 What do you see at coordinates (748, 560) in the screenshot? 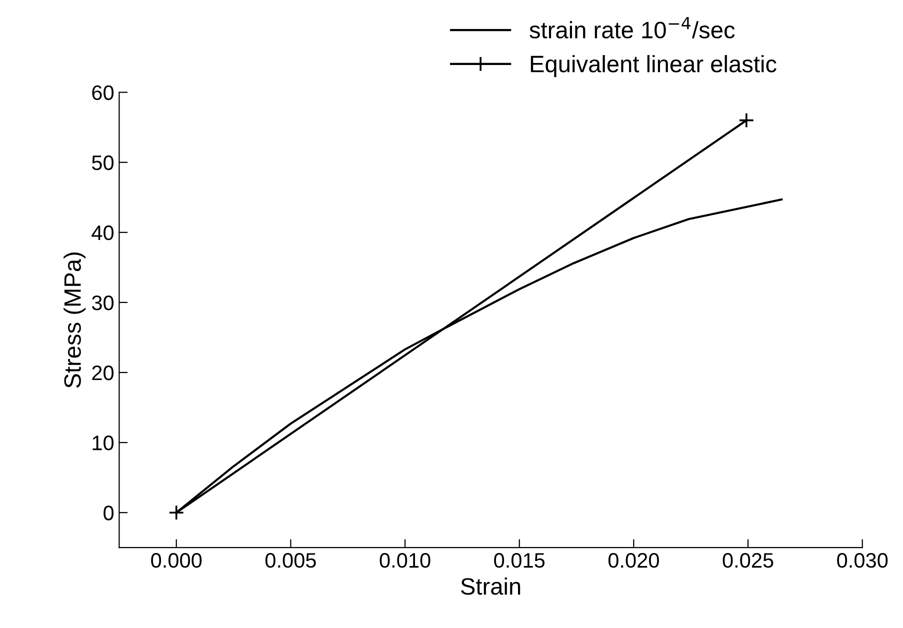
I see `x-tick-label: 0.025` at bounding box center [748, 560].